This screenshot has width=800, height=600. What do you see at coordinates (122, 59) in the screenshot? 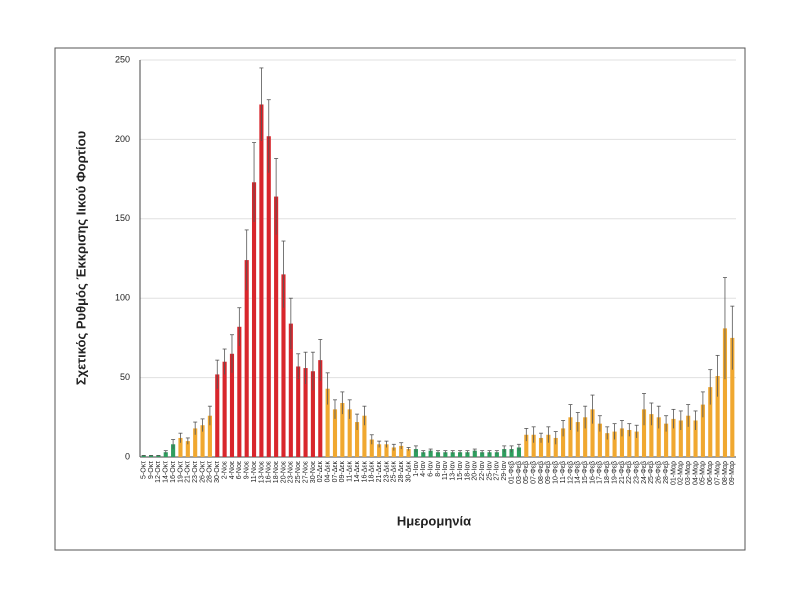
I see `y-tick-label: 250` at bounding box center [122, 59].